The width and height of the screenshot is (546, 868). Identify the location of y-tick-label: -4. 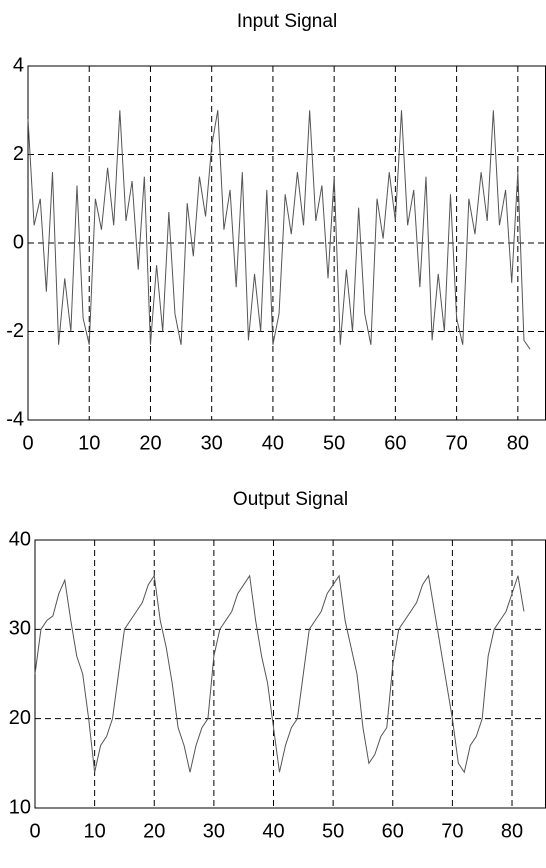
(15, 419).